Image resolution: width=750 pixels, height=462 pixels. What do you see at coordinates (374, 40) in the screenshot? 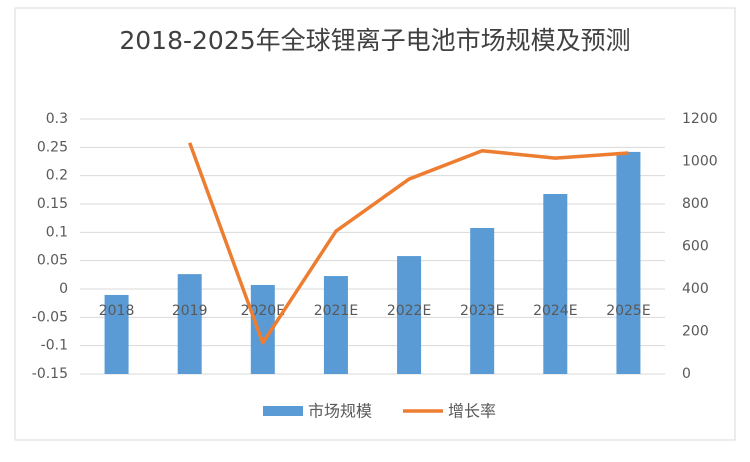
I see `chart-title: 2018-2025年全球锂离子电池市场规模及预测` at bounding box center [374, 40].